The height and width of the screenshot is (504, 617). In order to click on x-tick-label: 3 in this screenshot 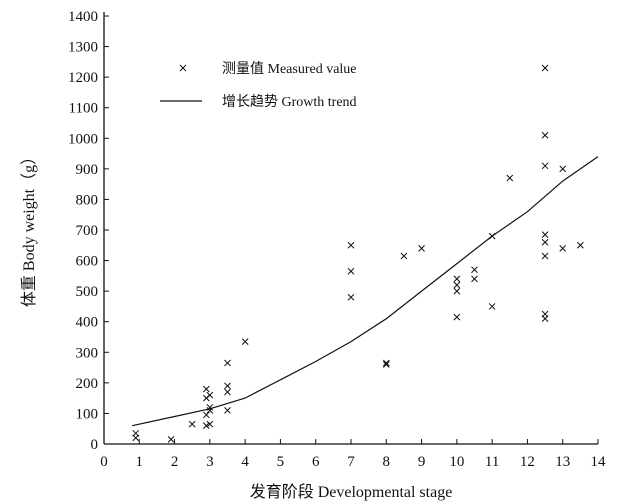, I will do `click(210, 462)`.